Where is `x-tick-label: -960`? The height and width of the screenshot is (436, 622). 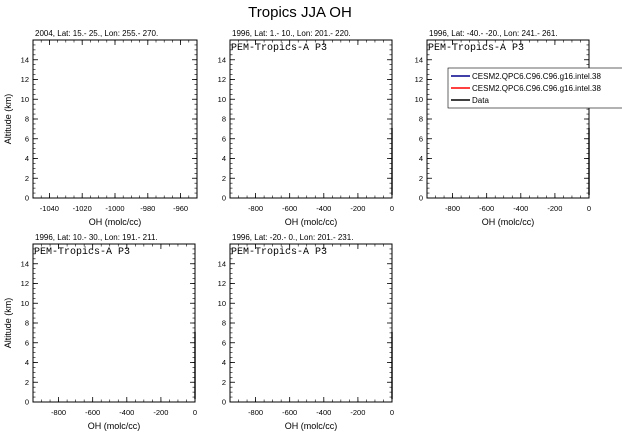
x-tick-label: -960 is located at coordinates (180, 208).